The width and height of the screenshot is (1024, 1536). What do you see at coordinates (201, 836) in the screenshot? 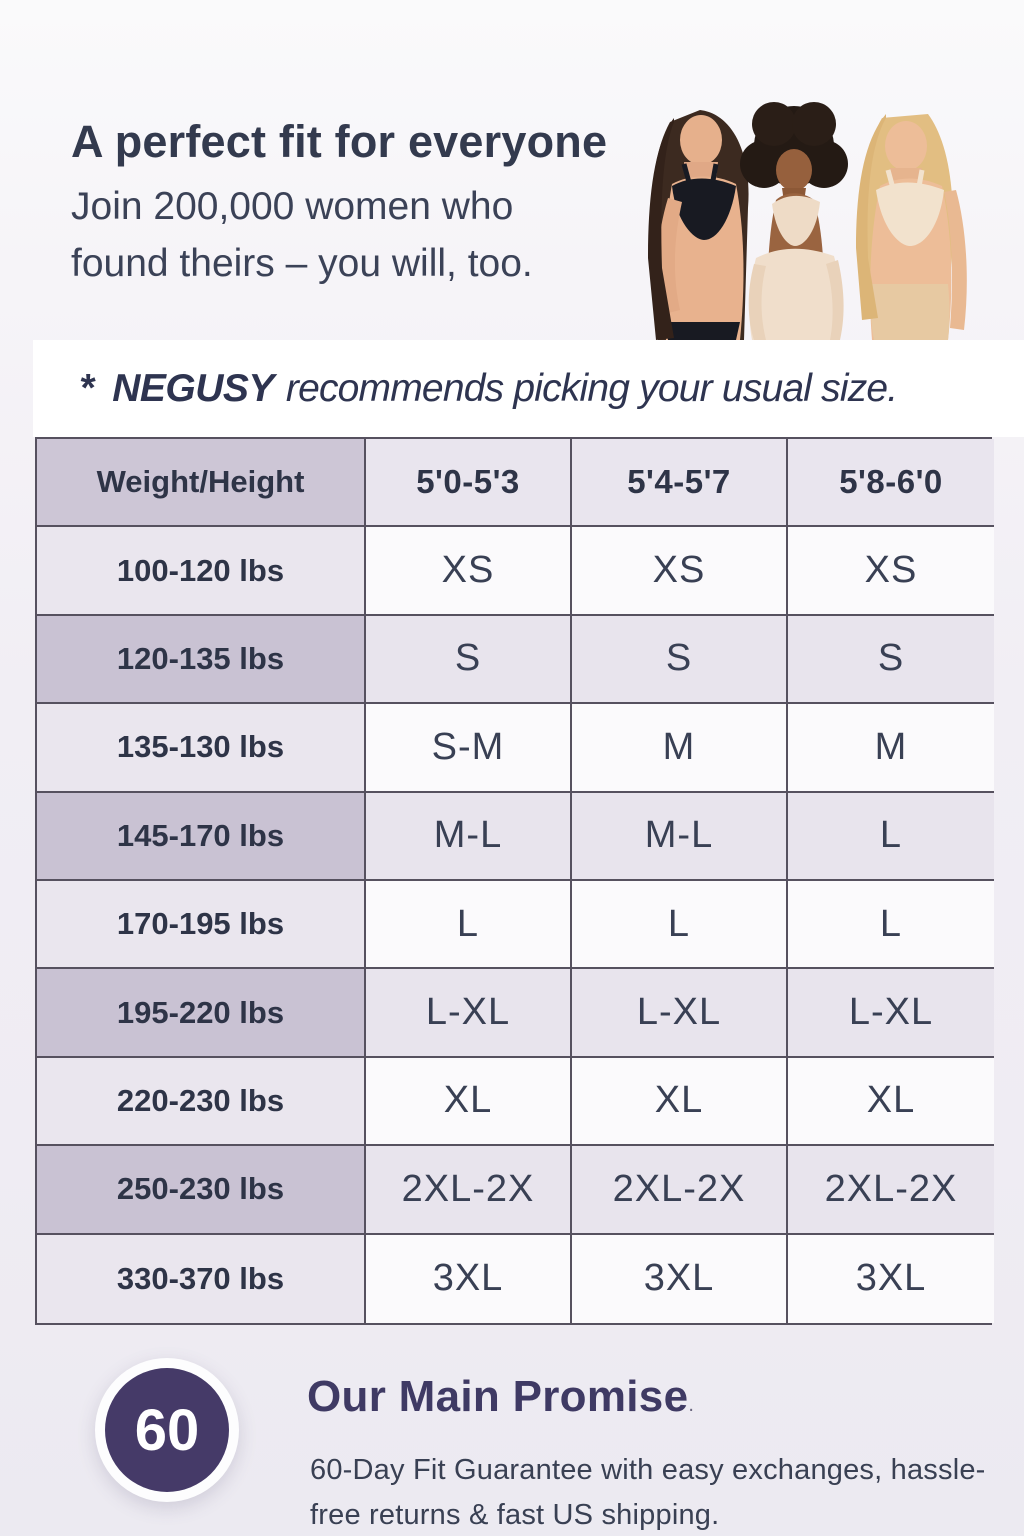
I see `weight-label-cell: 145-170 lbs` at bounding box center [201, 836].